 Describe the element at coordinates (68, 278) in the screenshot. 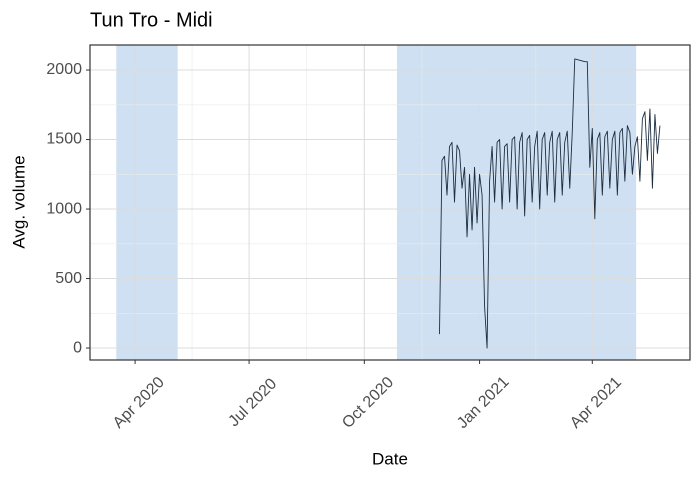

I see `y-tick-label: 500` at that location.